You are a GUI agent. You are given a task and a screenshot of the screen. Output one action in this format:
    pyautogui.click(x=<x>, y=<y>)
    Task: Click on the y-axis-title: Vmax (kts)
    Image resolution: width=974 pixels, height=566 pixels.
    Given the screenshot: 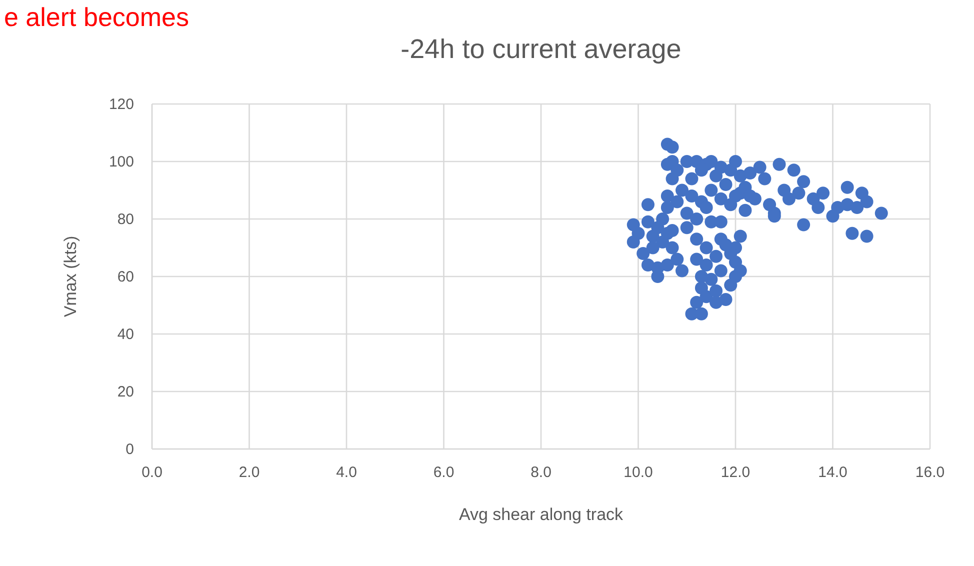 What is the action you would take?
    pyautogui.click(x=70, y=277)
    